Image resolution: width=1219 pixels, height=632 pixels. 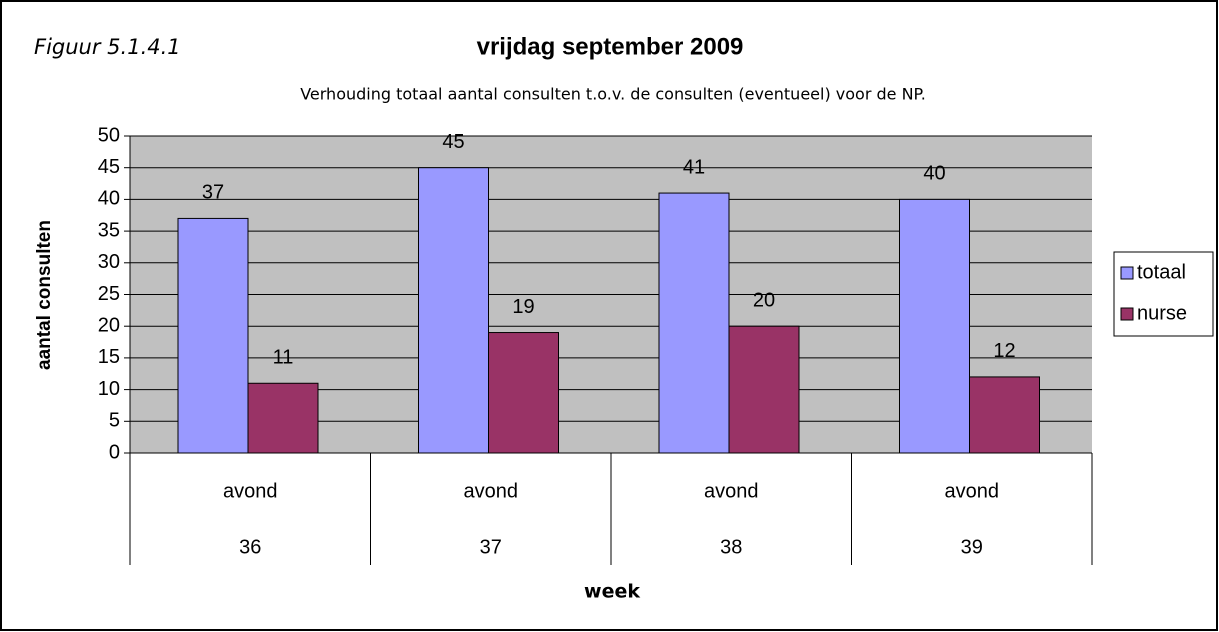 I want to click on data-label: 37, so click(x=213, y=193).